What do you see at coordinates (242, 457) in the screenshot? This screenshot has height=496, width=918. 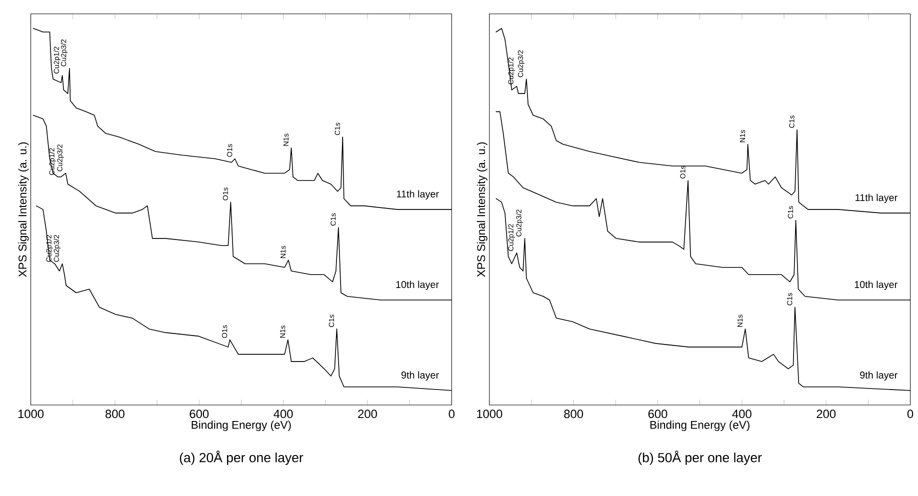 I see `text: (a) 20Å per one layer` at bounding box center [242, 457].